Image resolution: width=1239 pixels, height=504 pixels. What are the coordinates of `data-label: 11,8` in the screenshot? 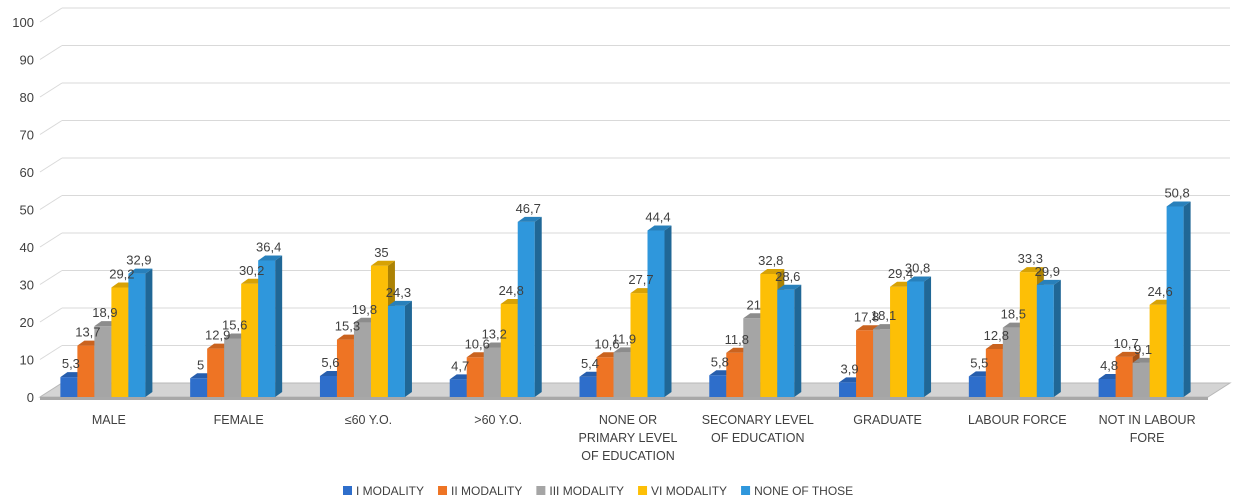 It's located at (737, 339).